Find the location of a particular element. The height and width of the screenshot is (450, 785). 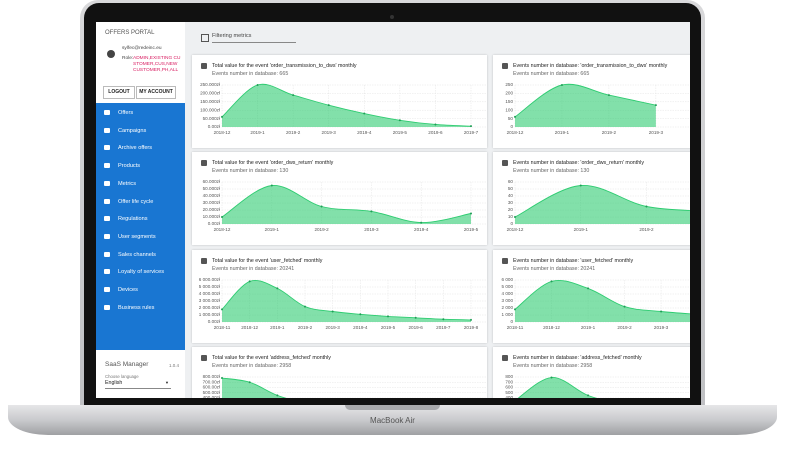

y-tick-label: 50 is located at coordinates (511, 188).